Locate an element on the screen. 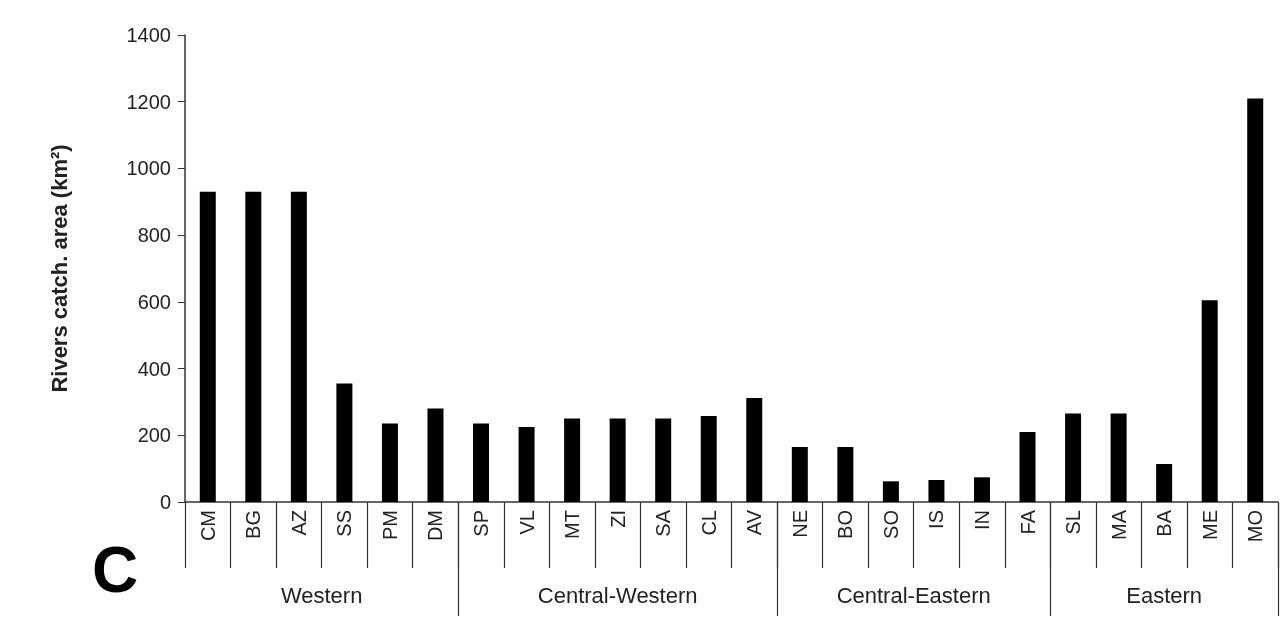  text: C is located at coordinates (115, 570).